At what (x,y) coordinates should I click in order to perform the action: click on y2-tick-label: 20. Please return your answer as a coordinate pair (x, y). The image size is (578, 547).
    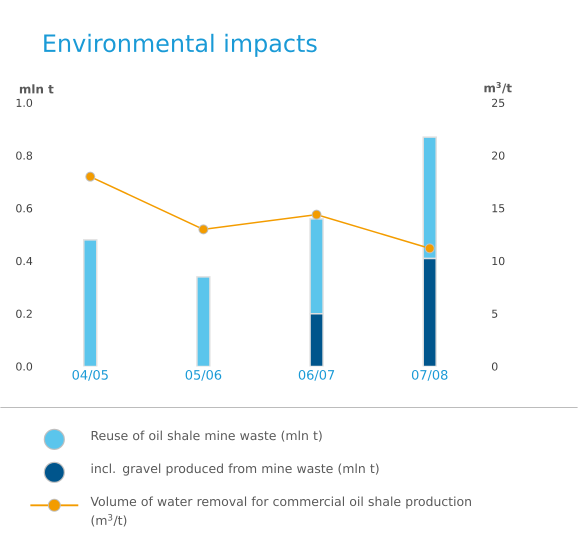
    Looking at the image, I should click on (498, 155).